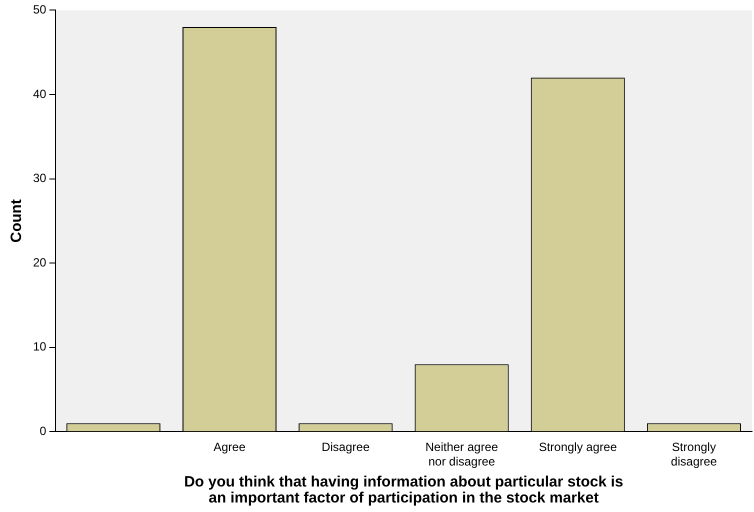 This screenshot has height=512, width=754. I want to click on y-tick-label: 10, so click(39, 347).